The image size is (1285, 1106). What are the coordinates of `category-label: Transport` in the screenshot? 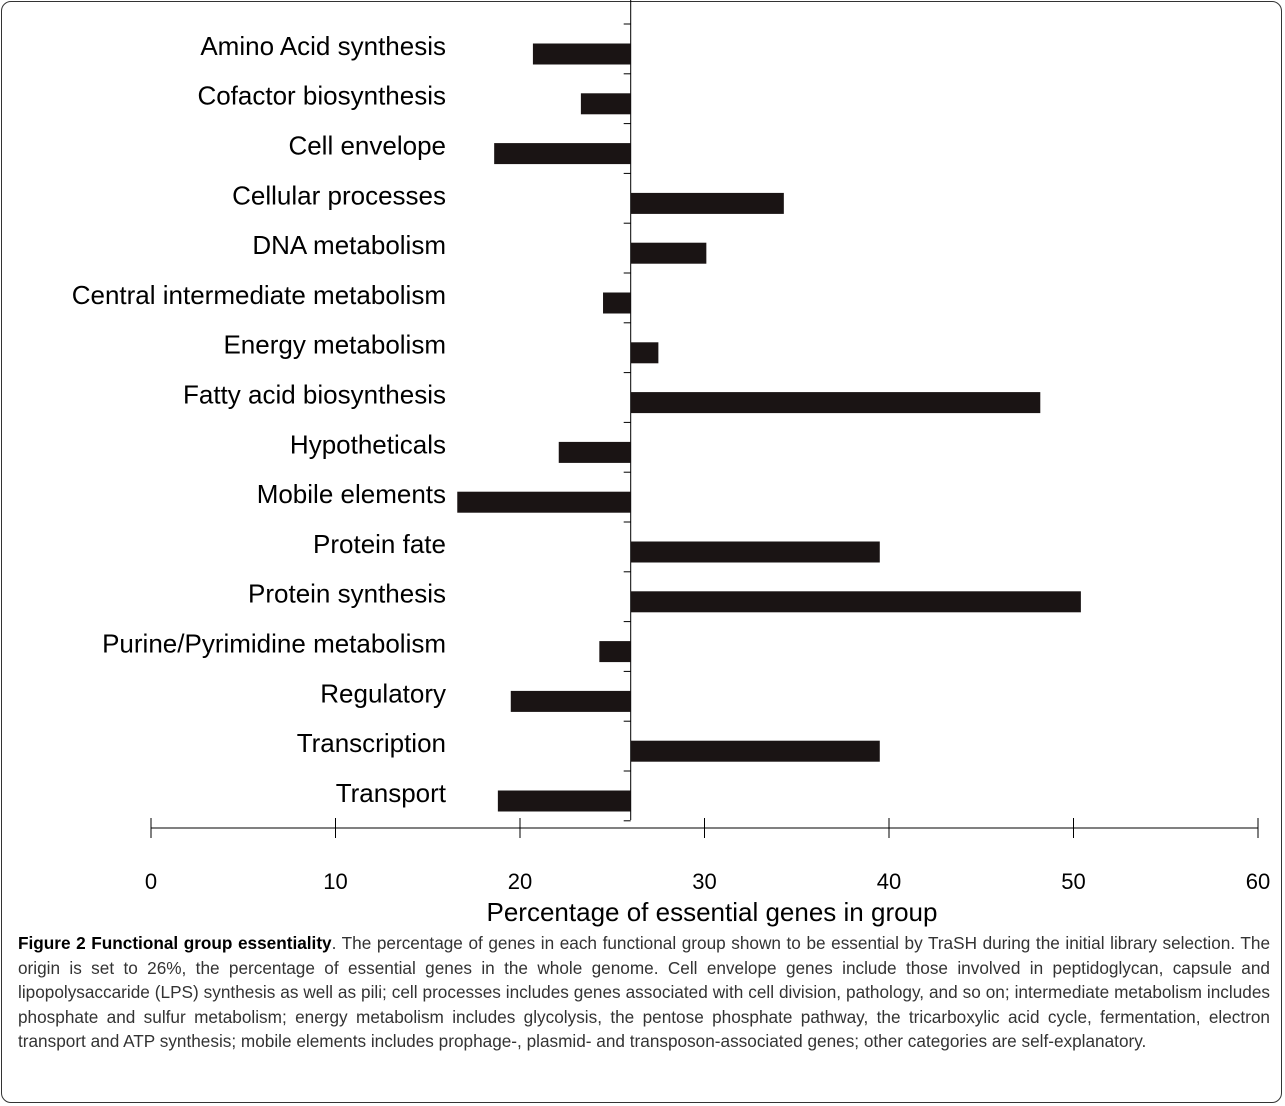 It's located at (391, 793).